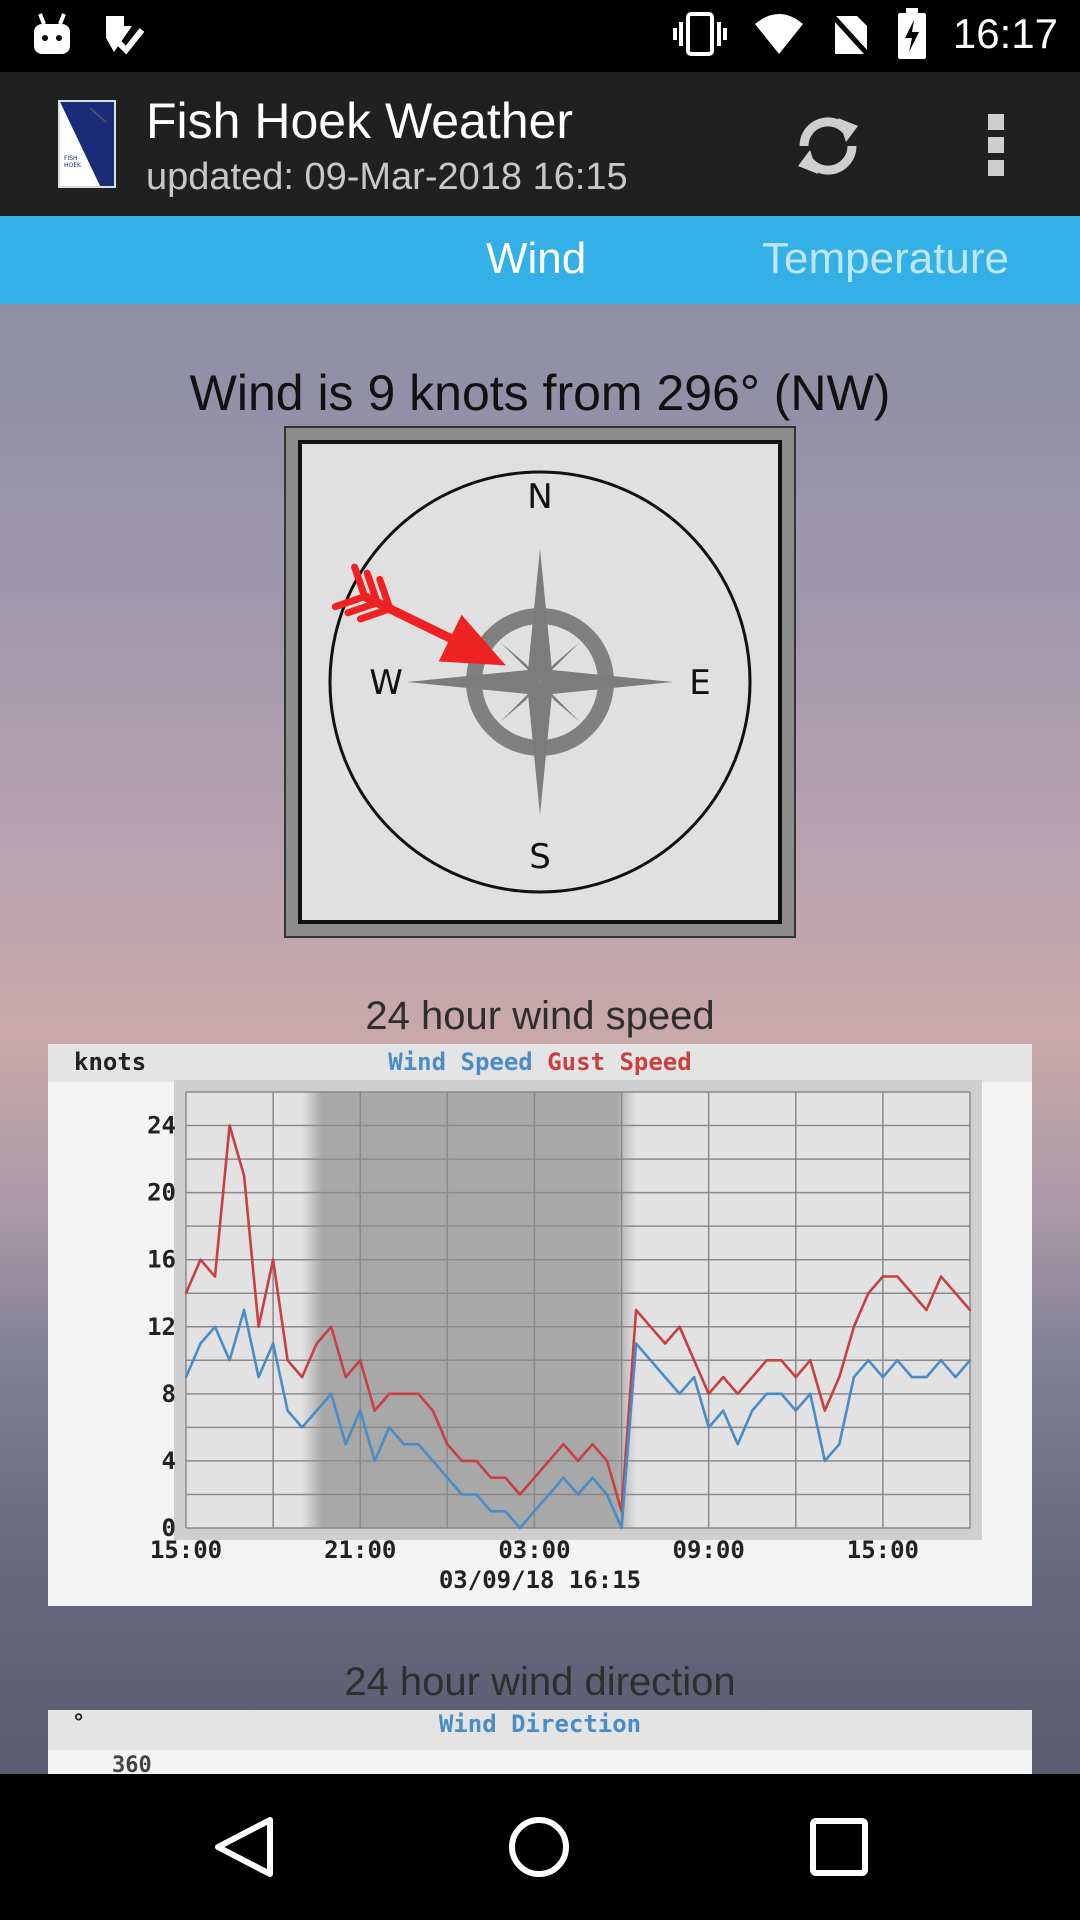 Image resolution: width=1080 pixels, height=1920 pixels. What do you see at coordinates (386, 683) in the screenshot?
I see `compass-label-w: W` at bounding box center [386, 683].